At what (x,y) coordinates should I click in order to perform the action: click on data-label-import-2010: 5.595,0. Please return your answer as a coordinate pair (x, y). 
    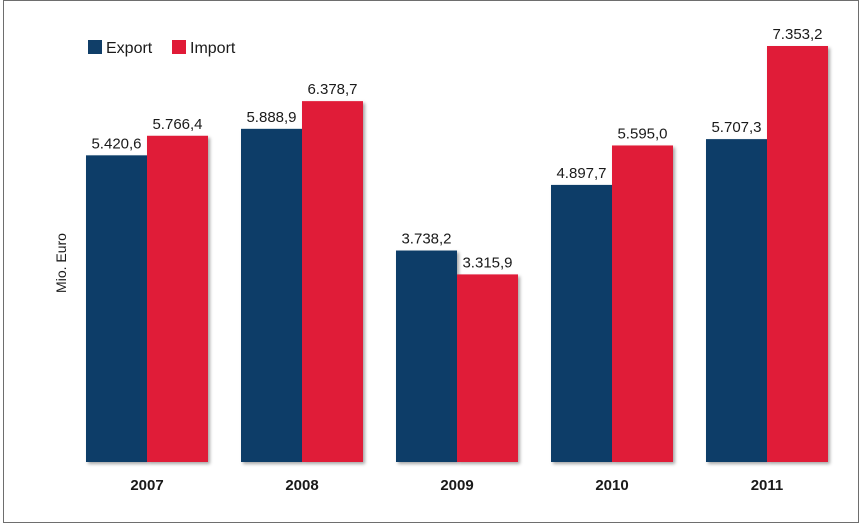
    Looking at the image, I should click on (642, 133).